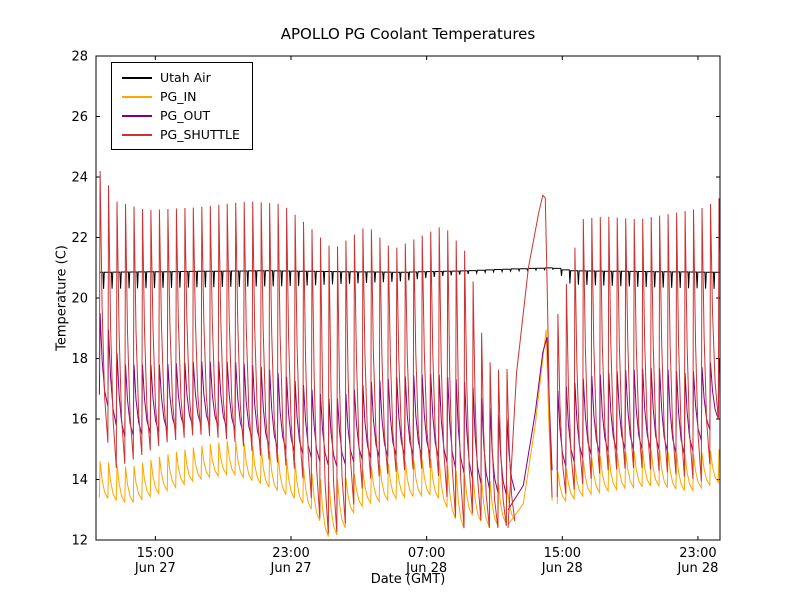 The height and width of the screenshot is (600, 800). Describe the element at coordinates (79, 480) in the screenshot. I see `y-tick-label: 14` at that location.